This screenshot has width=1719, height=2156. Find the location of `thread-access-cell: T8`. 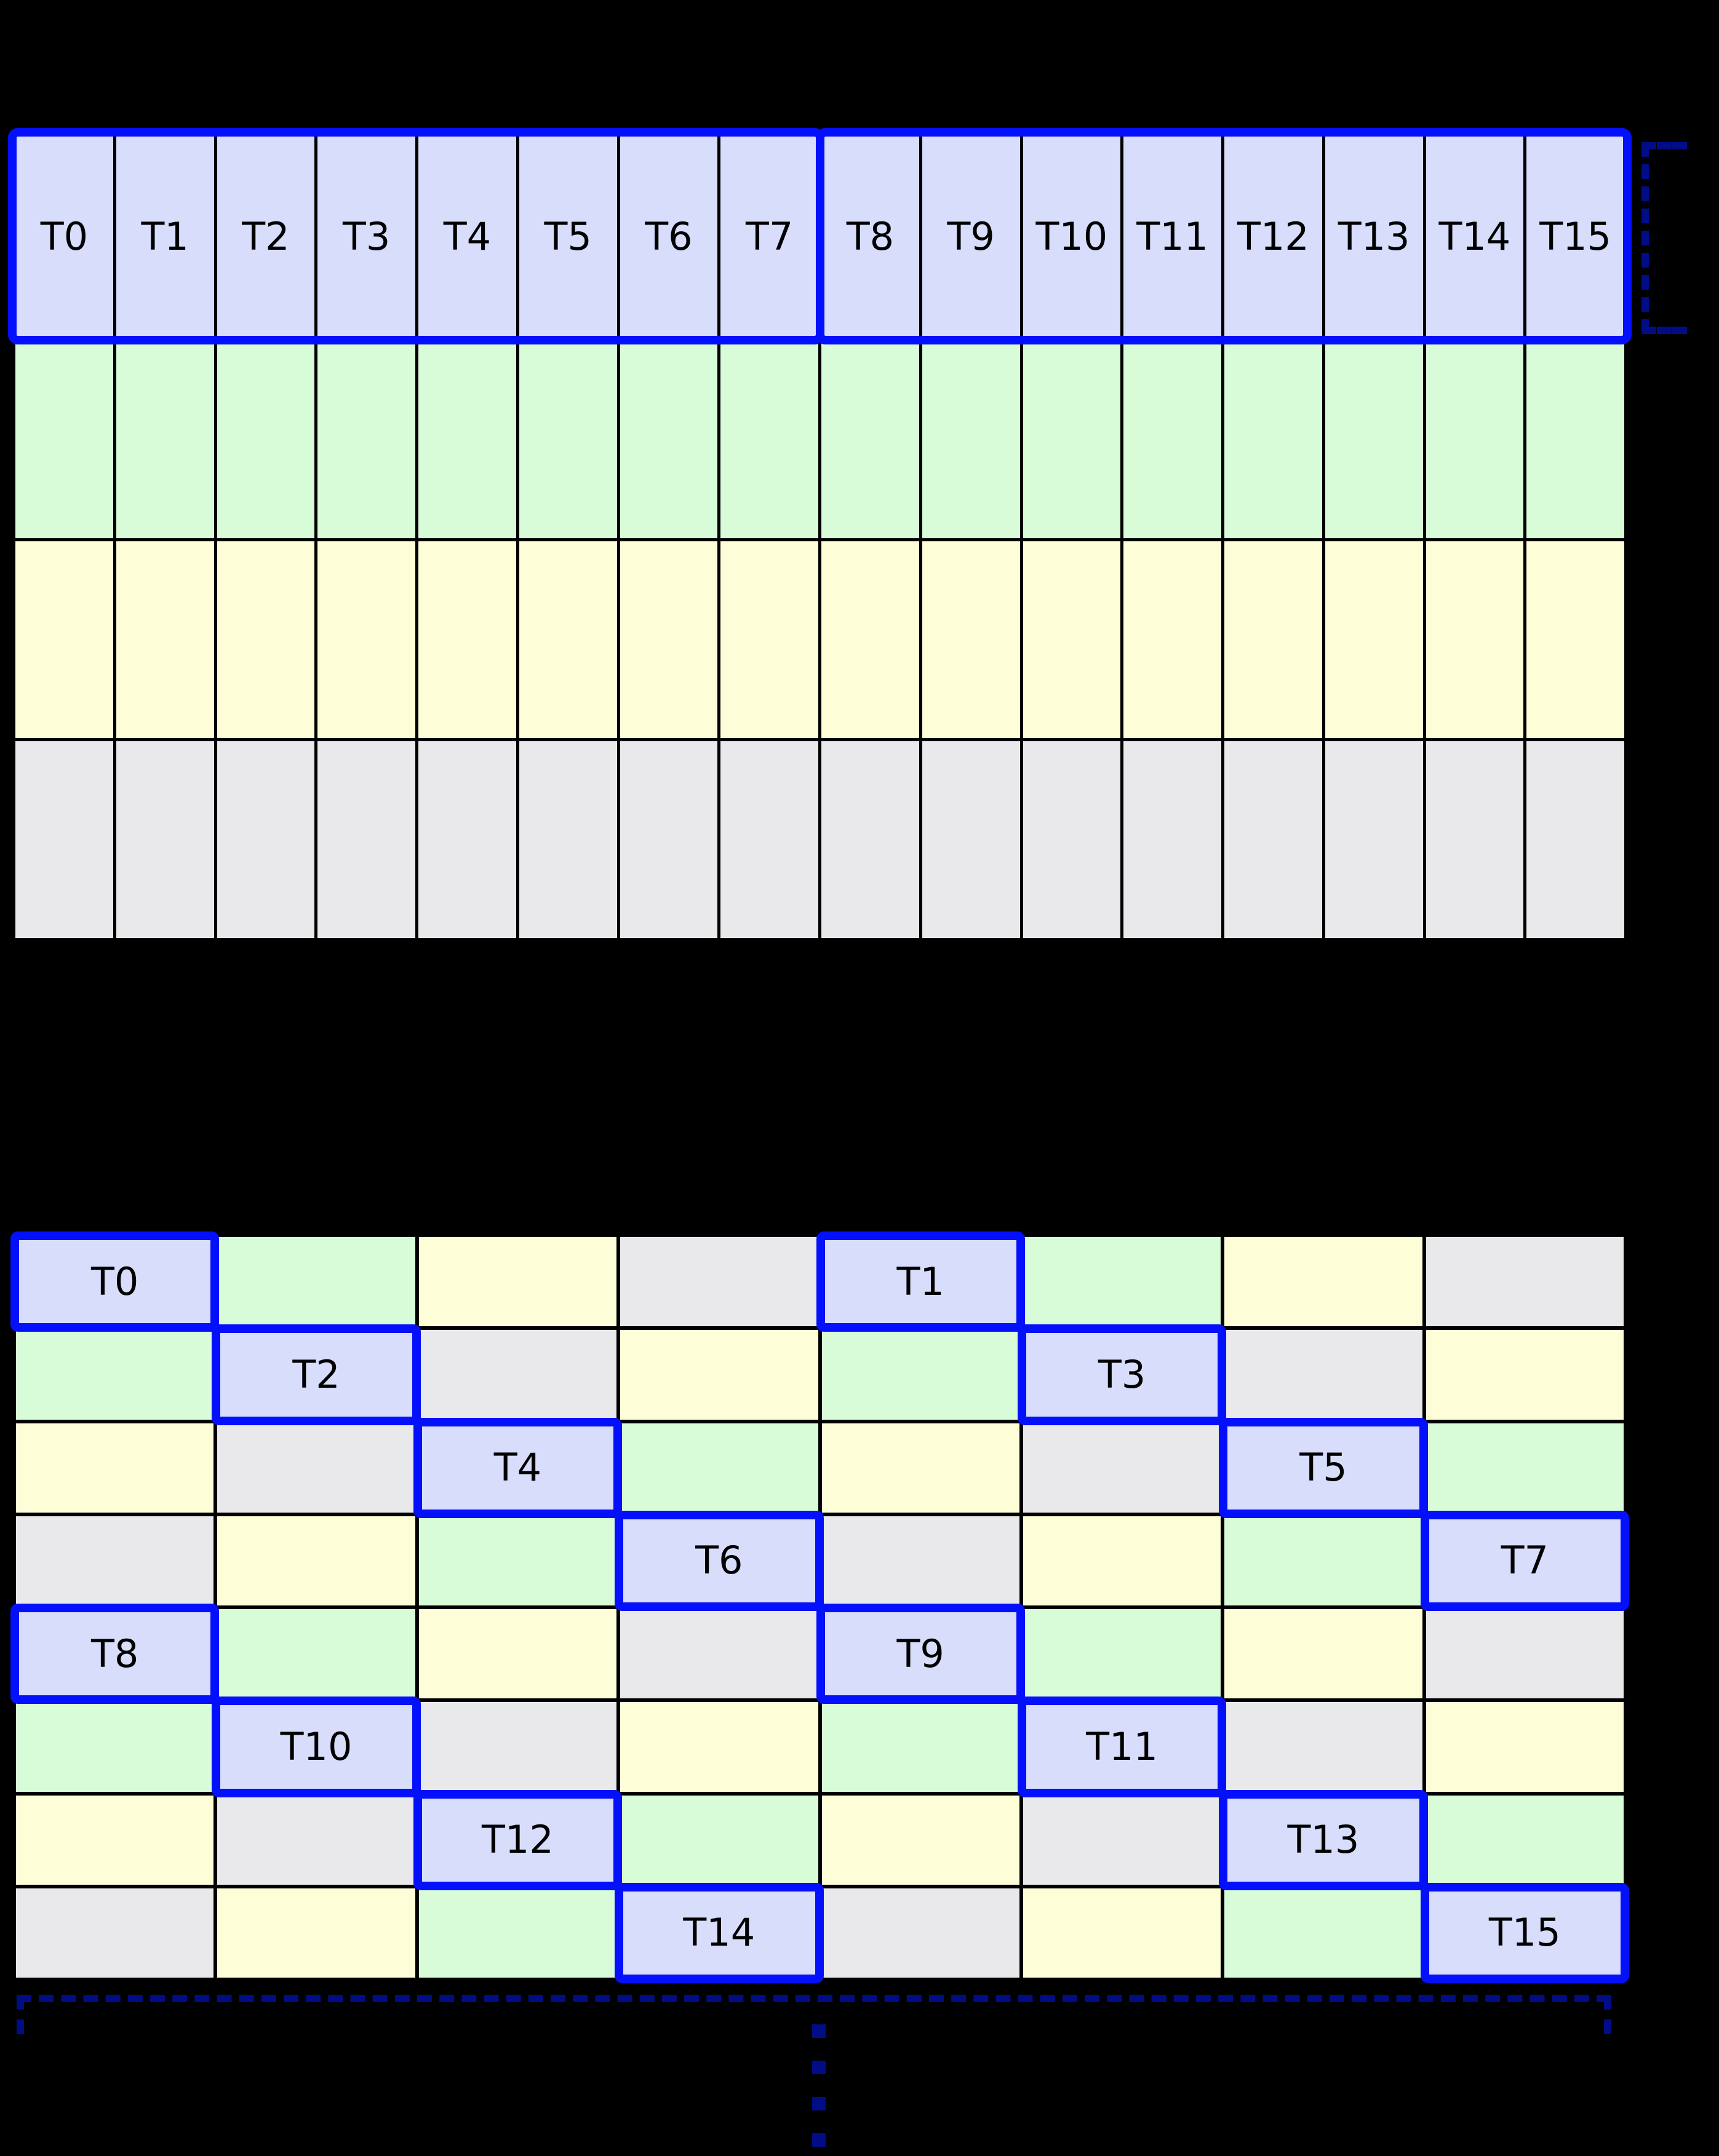

thread-access-cell: T8 is located at coordinates (115, 1654).